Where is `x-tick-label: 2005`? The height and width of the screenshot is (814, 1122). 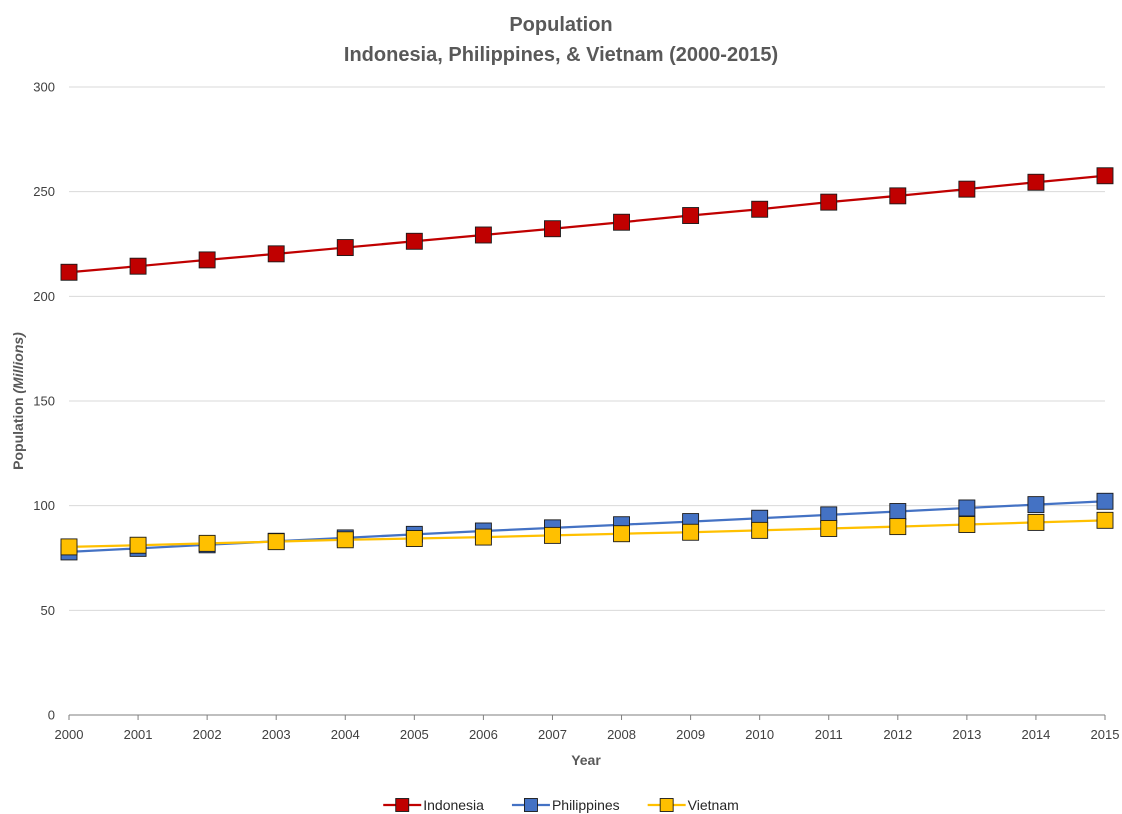 x-tick-label: 2005 is located at coordinates (414, 734).